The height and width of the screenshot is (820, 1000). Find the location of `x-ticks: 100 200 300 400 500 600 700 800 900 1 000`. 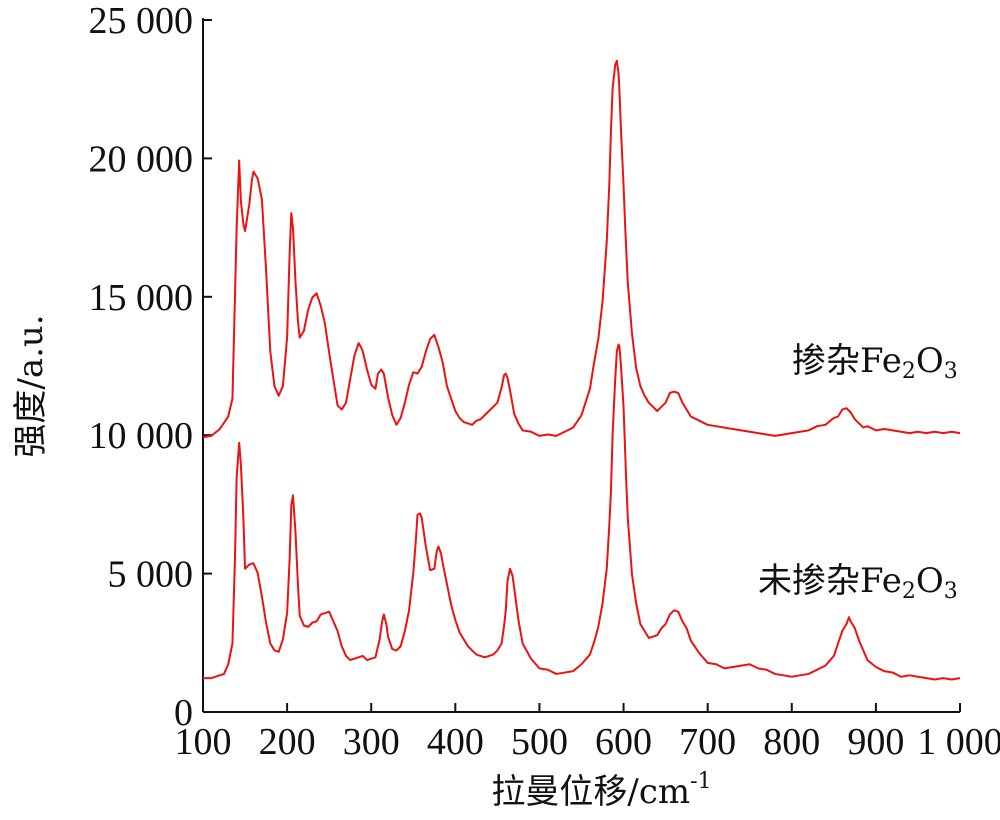

x-ticks: 100 200 300 400 500 600 700 800 900 1 000 is located at coordinates (587, 733).